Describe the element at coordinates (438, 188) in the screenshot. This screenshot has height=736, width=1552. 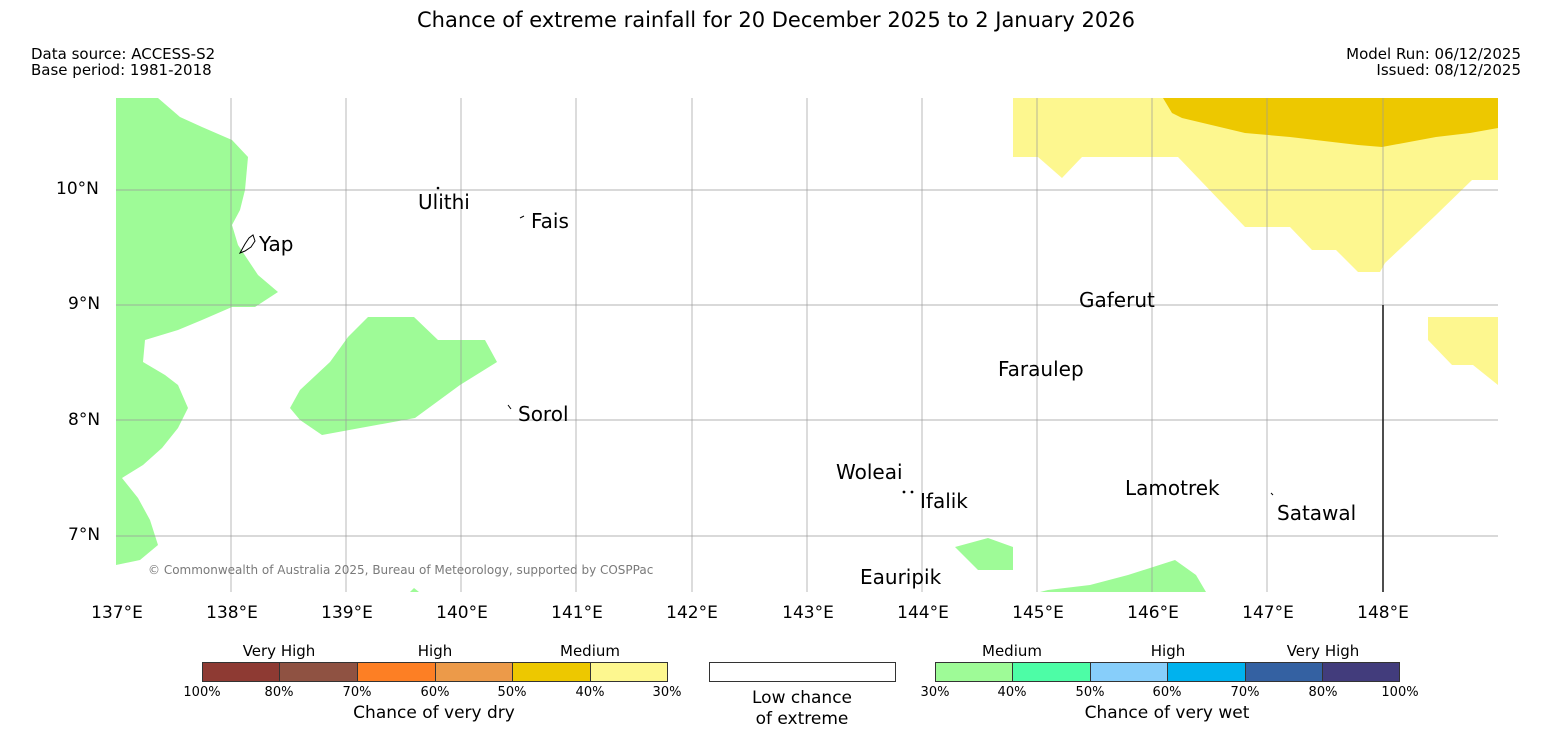
I see `ulithi-island-marker` at that location.